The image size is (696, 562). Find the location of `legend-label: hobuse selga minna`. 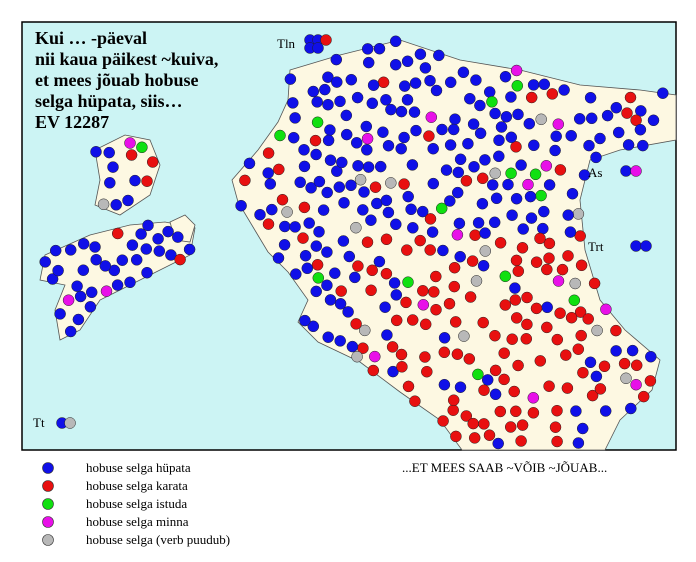

legend-label: hobuse selga minna is located at coordinates (137, 521).